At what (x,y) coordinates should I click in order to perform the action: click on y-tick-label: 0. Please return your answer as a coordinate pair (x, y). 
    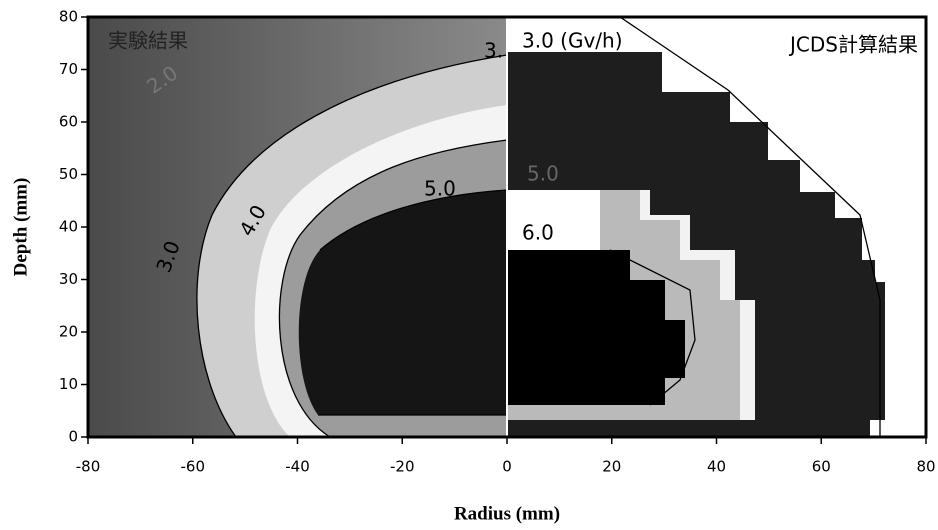
    Looking at the image, I should click on (73, 437).